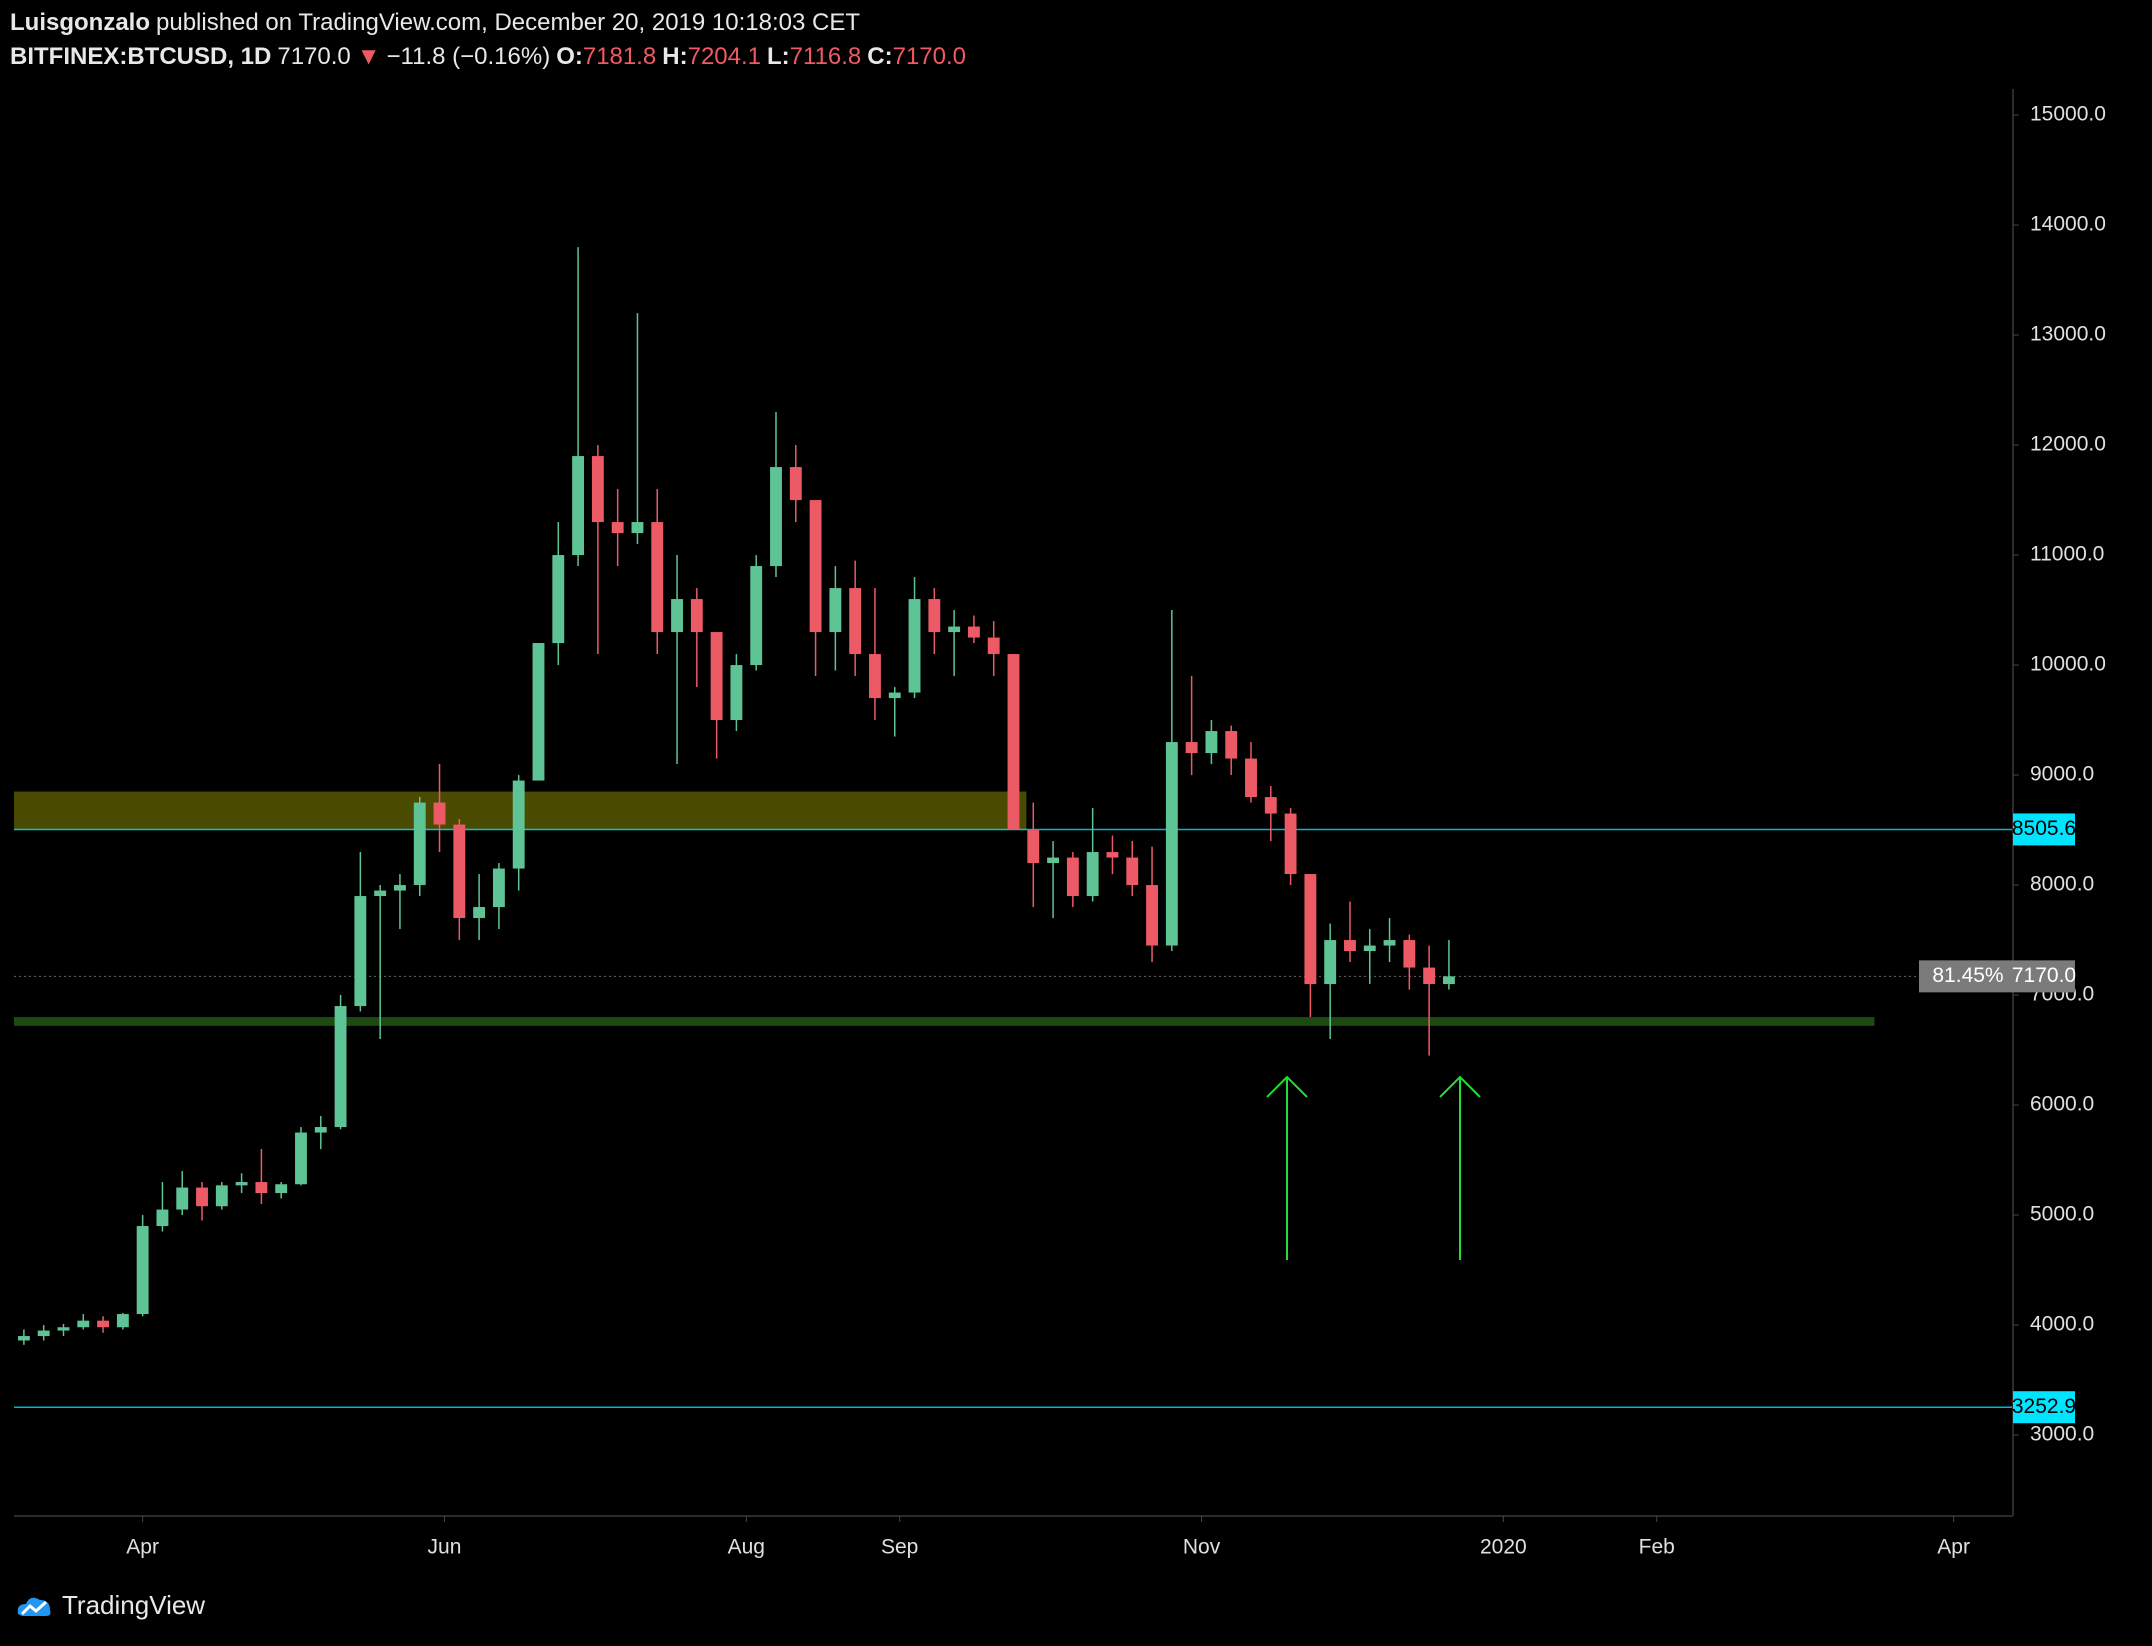 This screenshot has width=2152, height=1646. What do you see at coordinates (746, 1547) in the screenshot?
I see `x-tick-label: Aug` at bounding box center [746, 1547].